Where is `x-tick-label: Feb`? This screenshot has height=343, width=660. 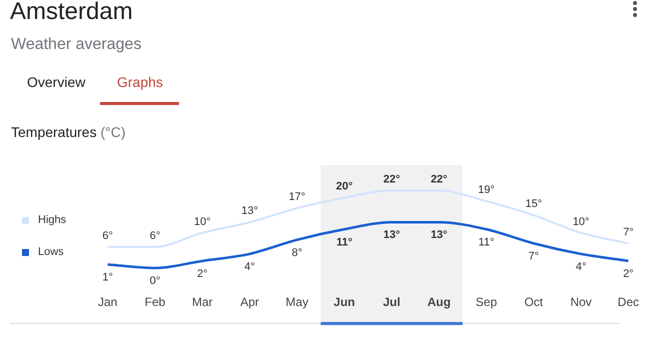
x-tick-label: Feb is located at coordinates (155, 302).